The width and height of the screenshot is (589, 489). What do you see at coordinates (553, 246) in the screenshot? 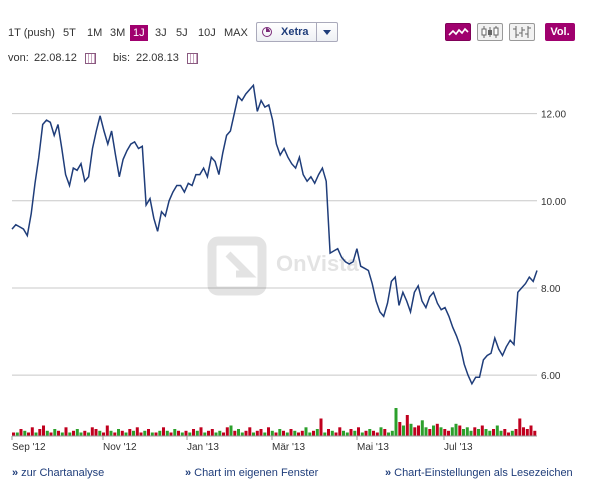
I see `chart-y-tick-labels: 6.00 8.00 10.00 12.00` at bounding box center [553, 246].